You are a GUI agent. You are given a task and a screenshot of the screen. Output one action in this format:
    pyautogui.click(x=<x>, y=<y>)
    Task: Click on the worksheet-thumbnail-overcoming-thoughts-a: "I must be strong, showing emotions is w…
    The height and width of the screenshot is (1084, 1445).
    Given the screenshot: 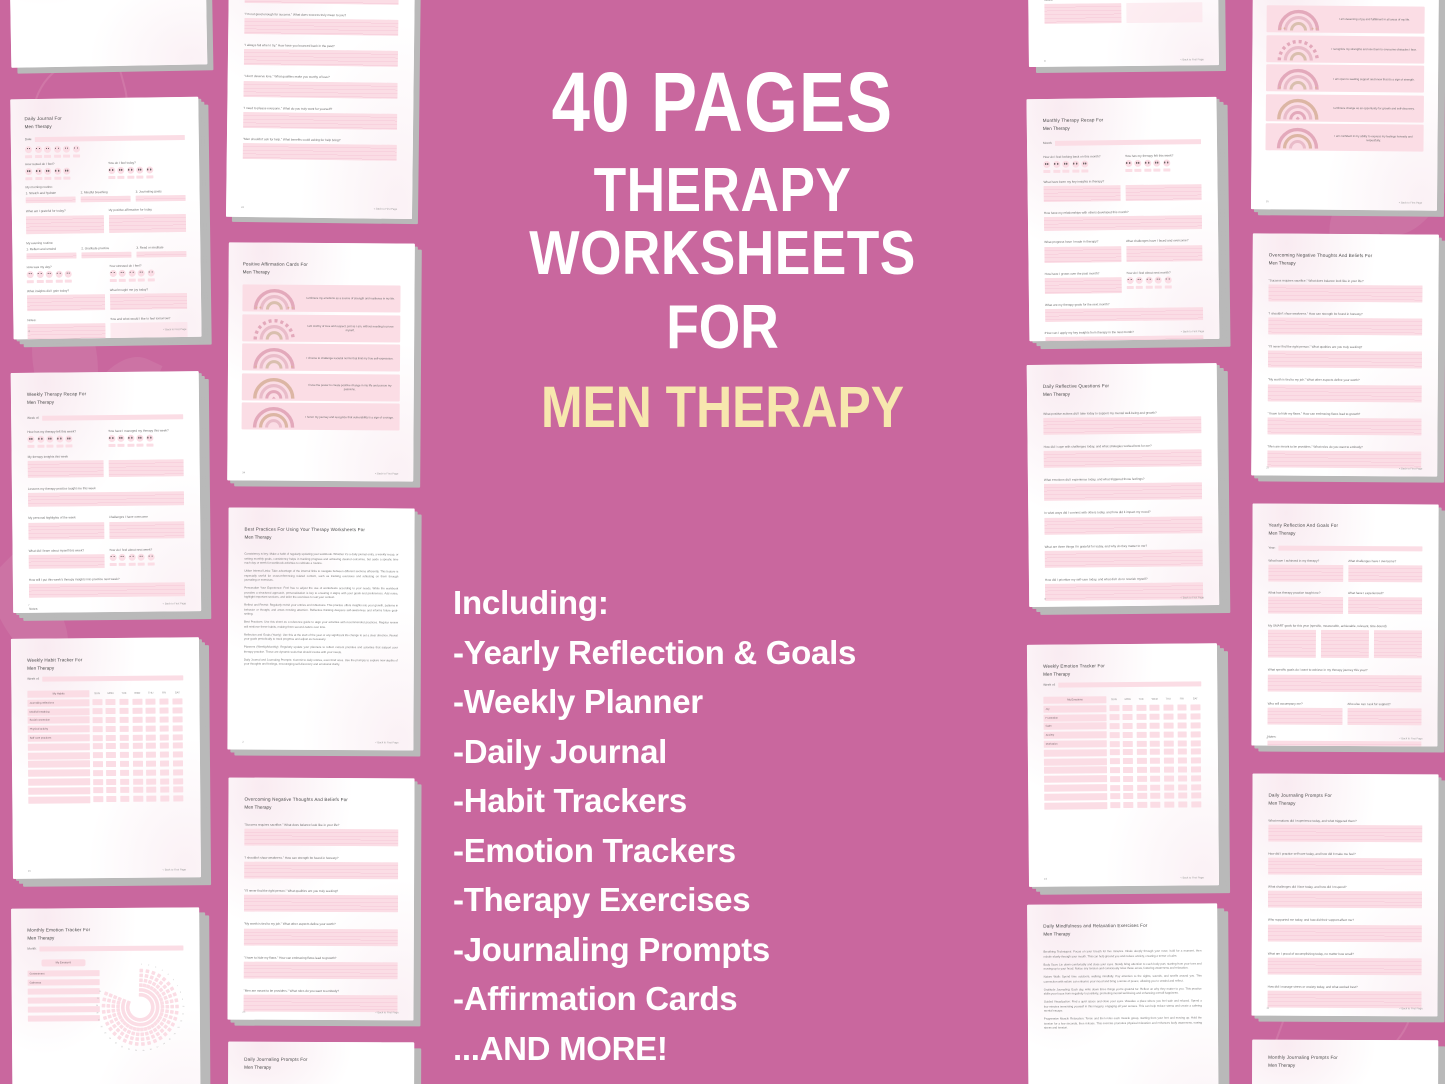 What is the action you would take?
    pyautogui.click(x=325, y=112)
    